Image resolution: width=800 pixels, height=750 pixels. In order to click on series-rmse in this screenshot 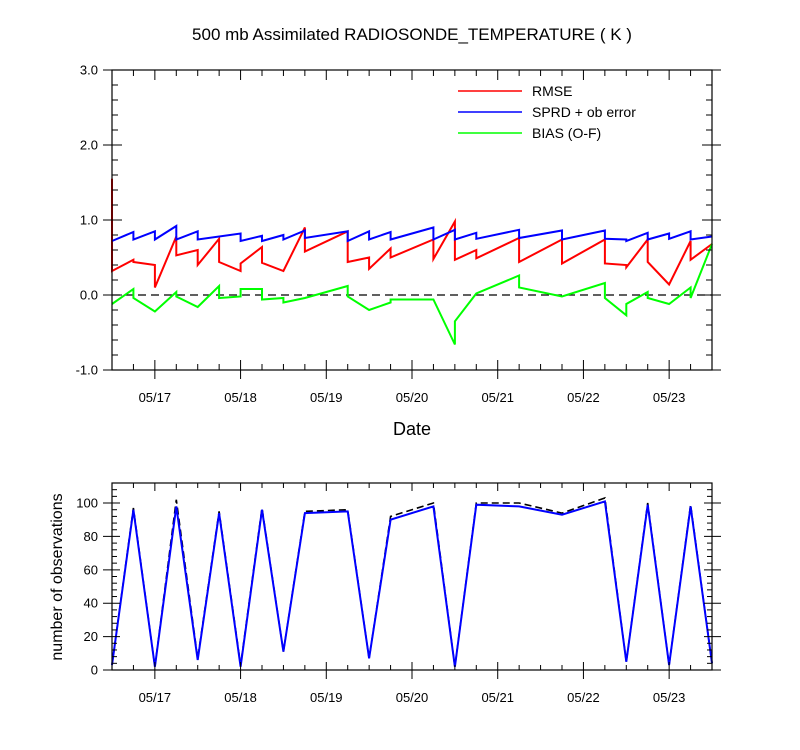, I will do `click(412, 233)`.